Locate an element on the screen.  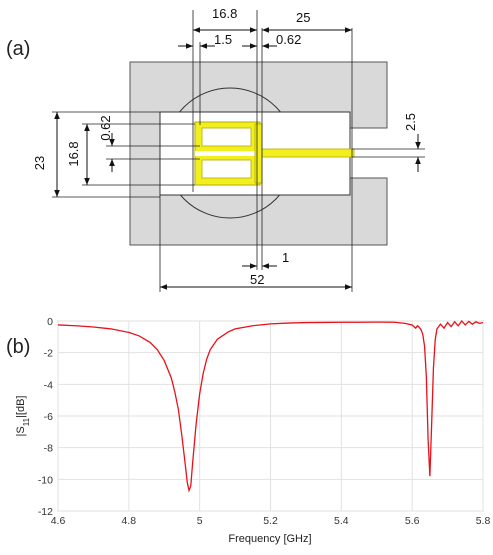
y-tick-label: -4 is located at coordinates (48, 385).